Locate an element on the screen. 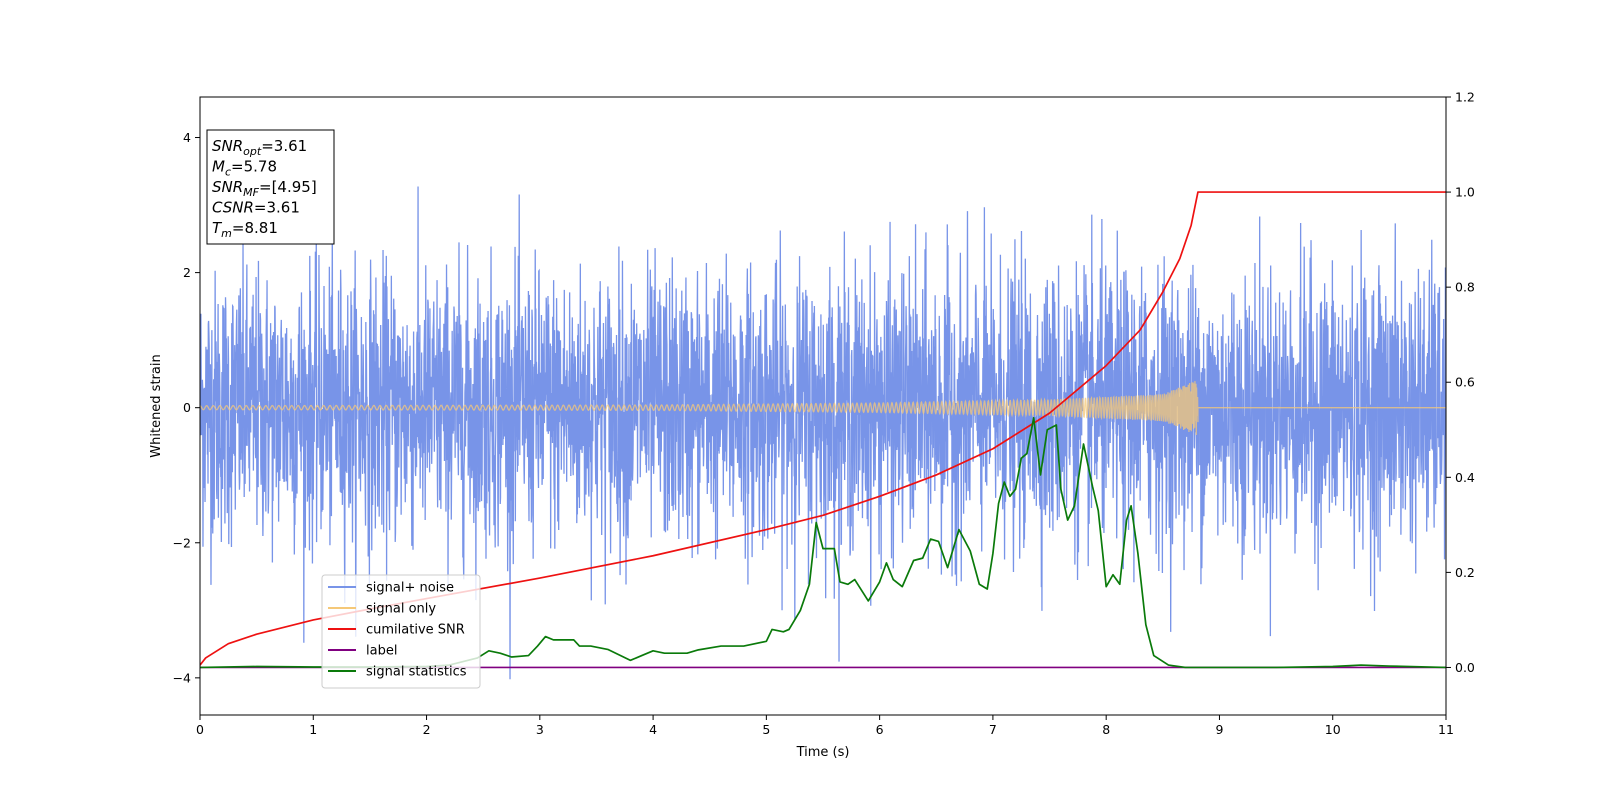 This screenshot has height=804, width=1600. x-tick-label-6: 6 is located at coordinates (880, 729).